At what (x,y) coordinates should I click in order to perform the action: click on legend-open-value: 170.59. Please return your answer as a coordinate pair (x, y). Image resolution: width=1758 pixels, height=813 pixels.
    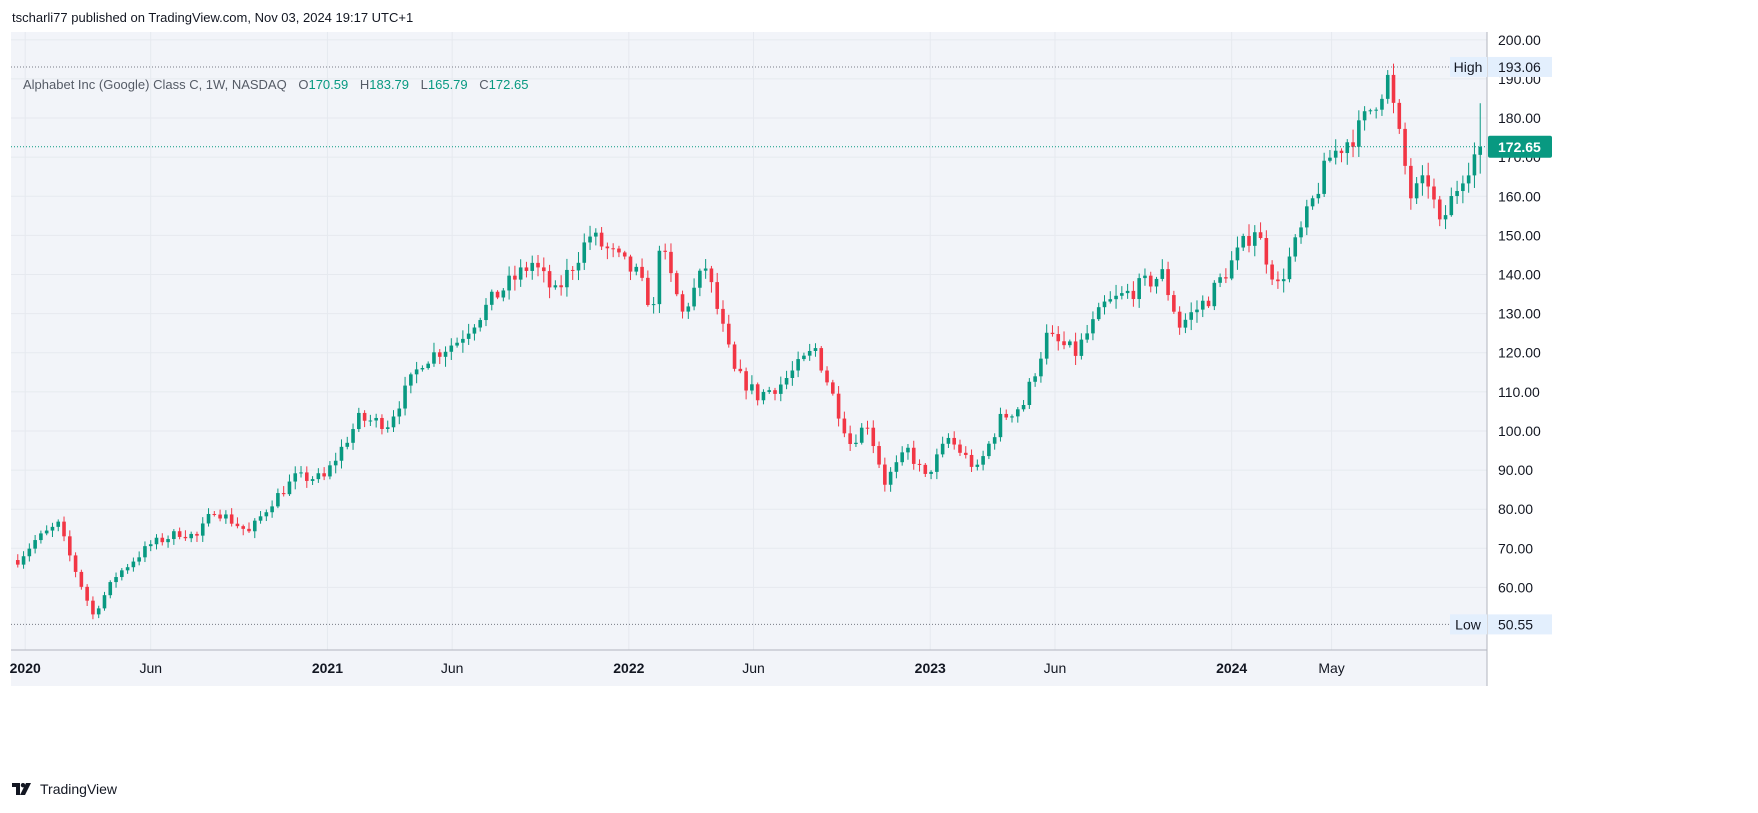
    Looking at the image, I should click on (328, 84).